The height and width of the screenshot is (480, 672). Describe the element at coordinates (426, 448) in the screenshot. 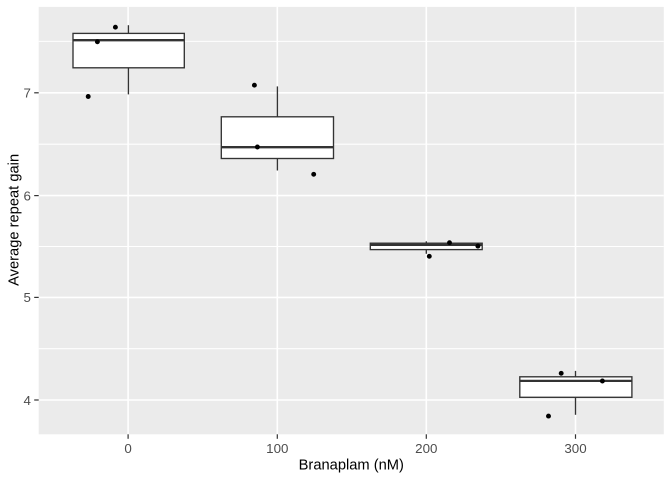

I see `svg-text: 200` at that location.